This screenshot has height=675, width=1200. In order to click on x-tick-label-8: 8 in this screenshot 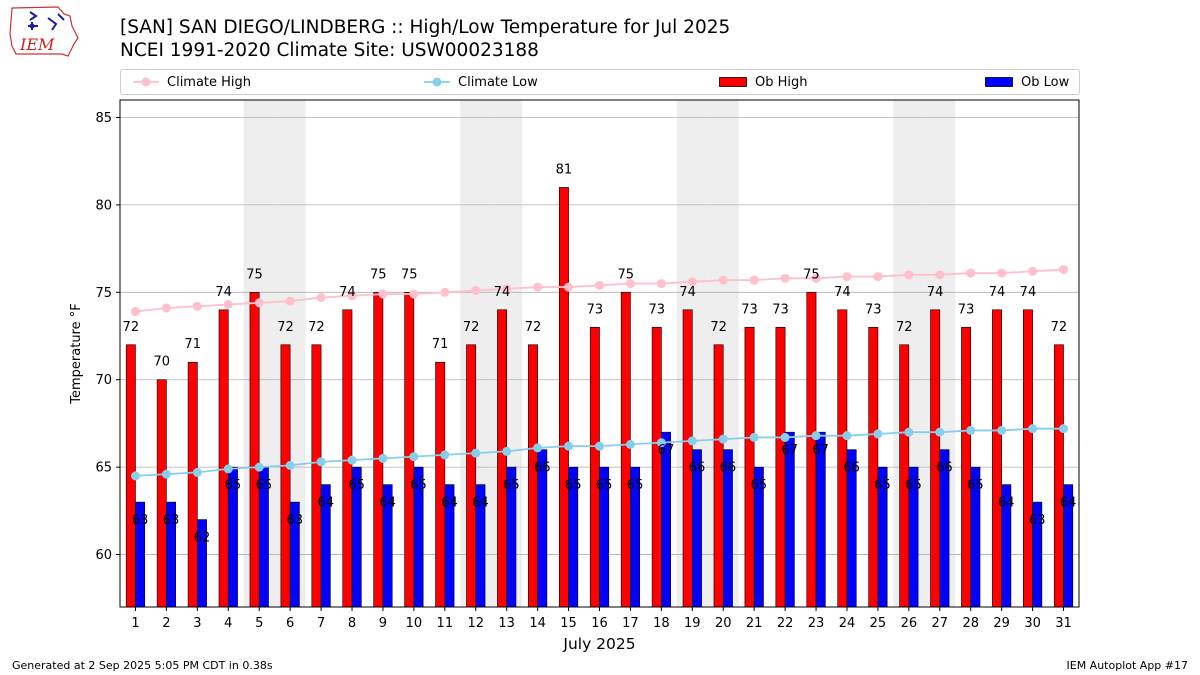, I will do `click(352, 623)`.